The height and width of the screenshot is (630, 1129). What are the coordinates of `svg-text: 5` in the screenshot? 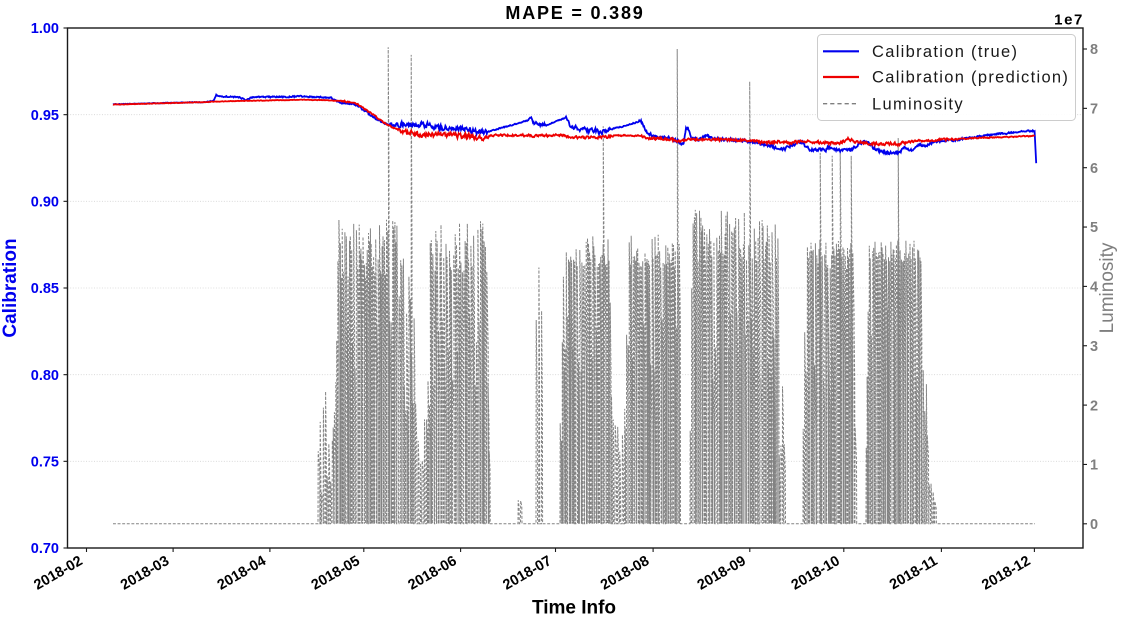 It's located at (1094, 228).